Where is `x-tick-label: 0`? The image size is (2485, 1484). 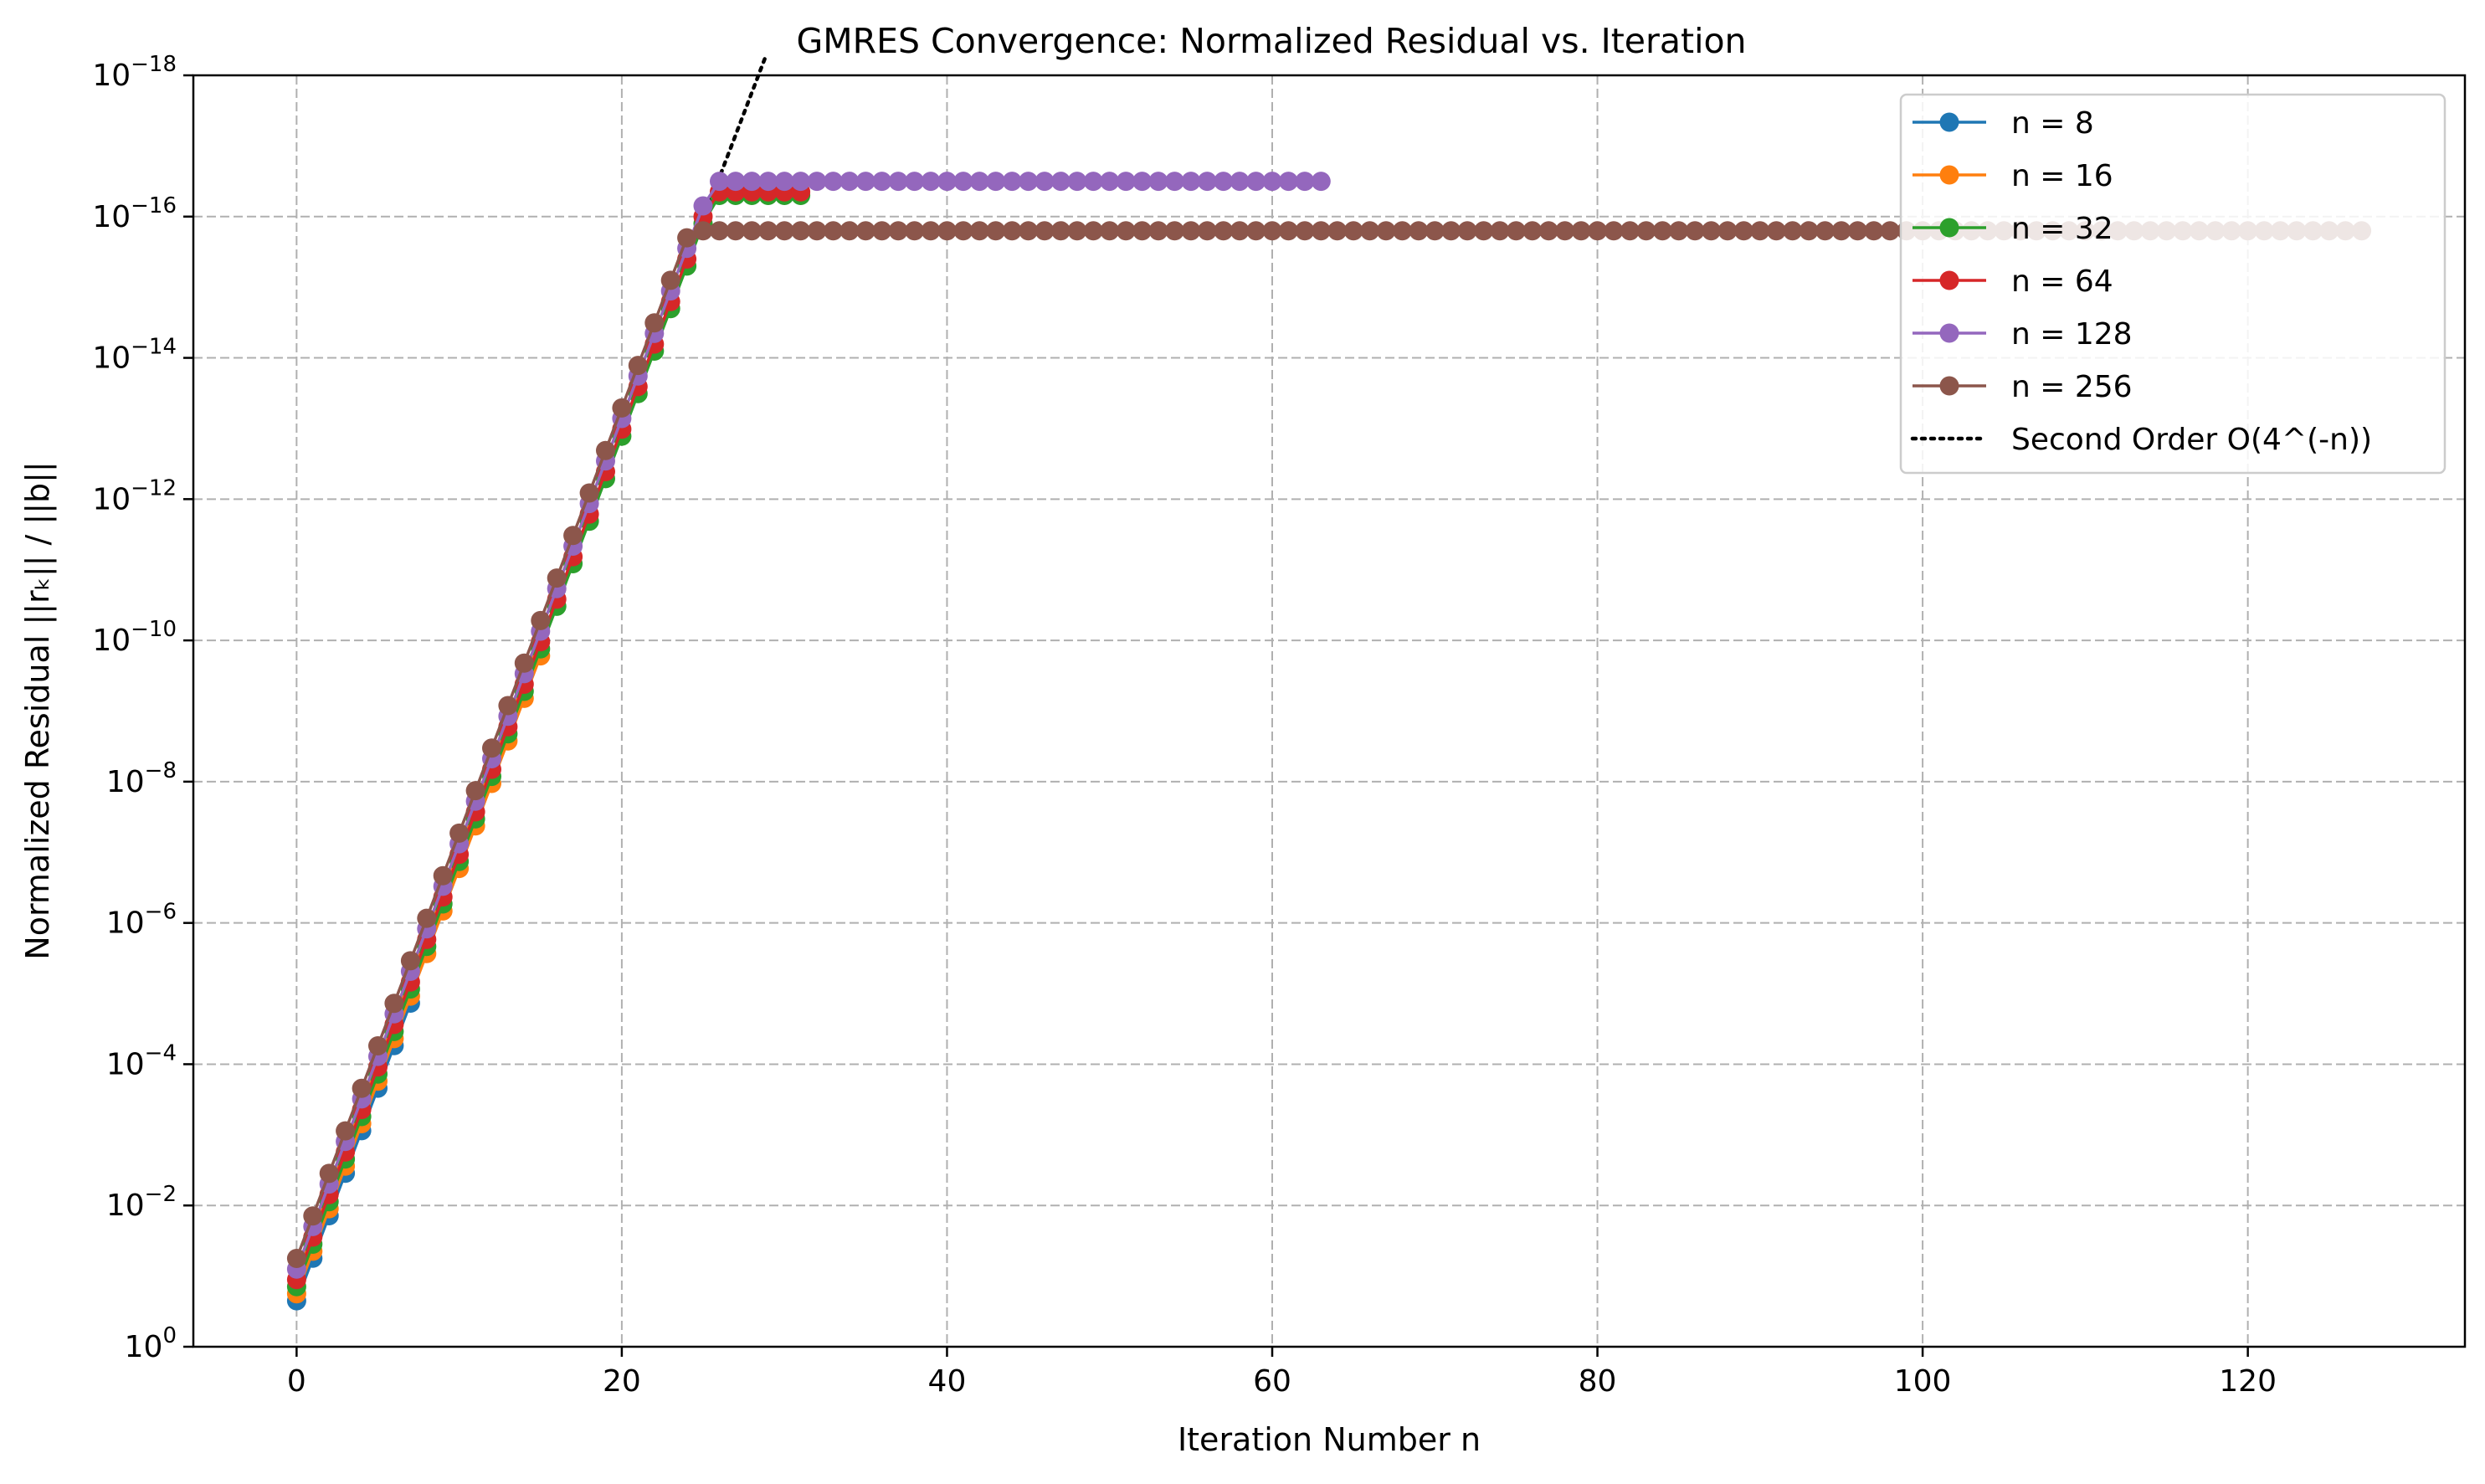
x-tick-label: 0 is located at coordinates (296, 1382).